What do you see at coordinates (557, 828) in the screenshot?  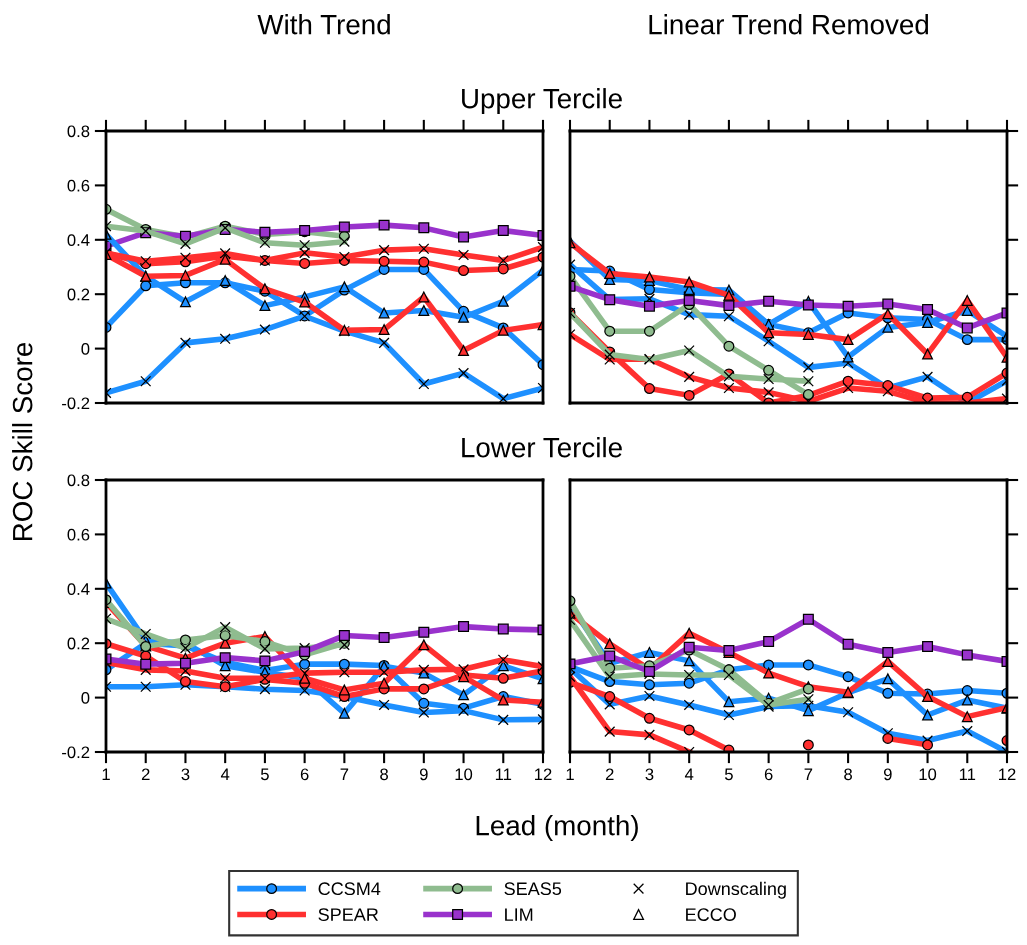 I see `x-axis-title: Lead (month)` at bounding box center [557, 828].